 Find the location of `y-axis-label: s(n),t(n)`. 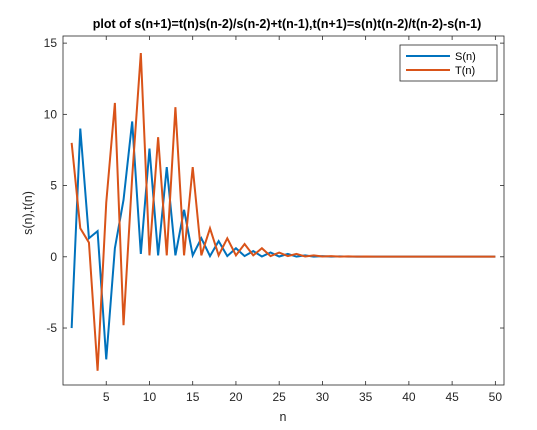

y-axis-label: s(n),t(n) is located at coordinates (28, 213).